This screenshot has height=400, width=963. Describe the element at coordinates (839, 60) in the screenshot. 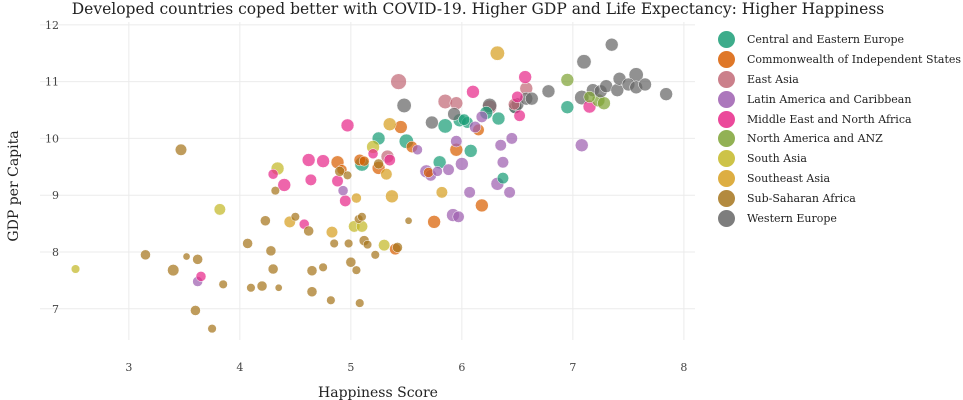

I see `legend-item: Commonwealth of Independent States` at that location.